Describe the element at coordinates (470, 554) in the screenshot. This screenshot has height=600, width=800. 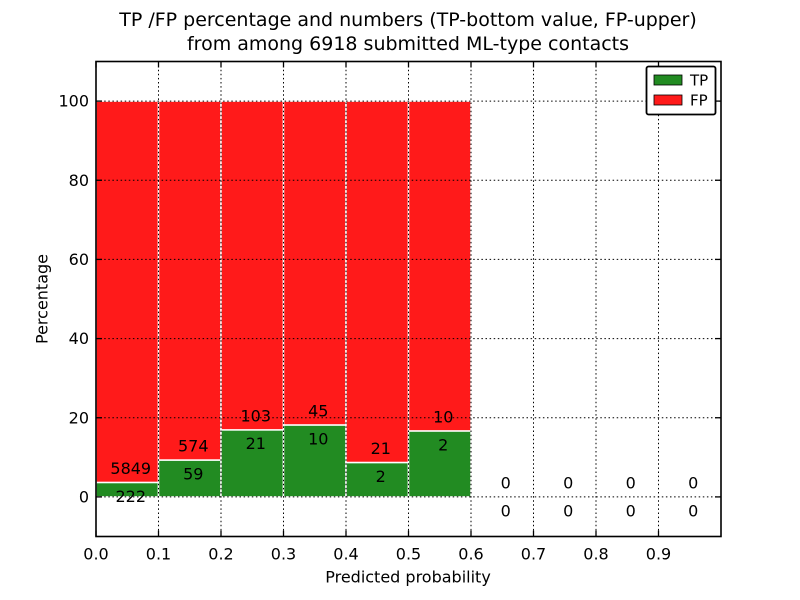
I see `x-tick-label: 0.6` at that location.